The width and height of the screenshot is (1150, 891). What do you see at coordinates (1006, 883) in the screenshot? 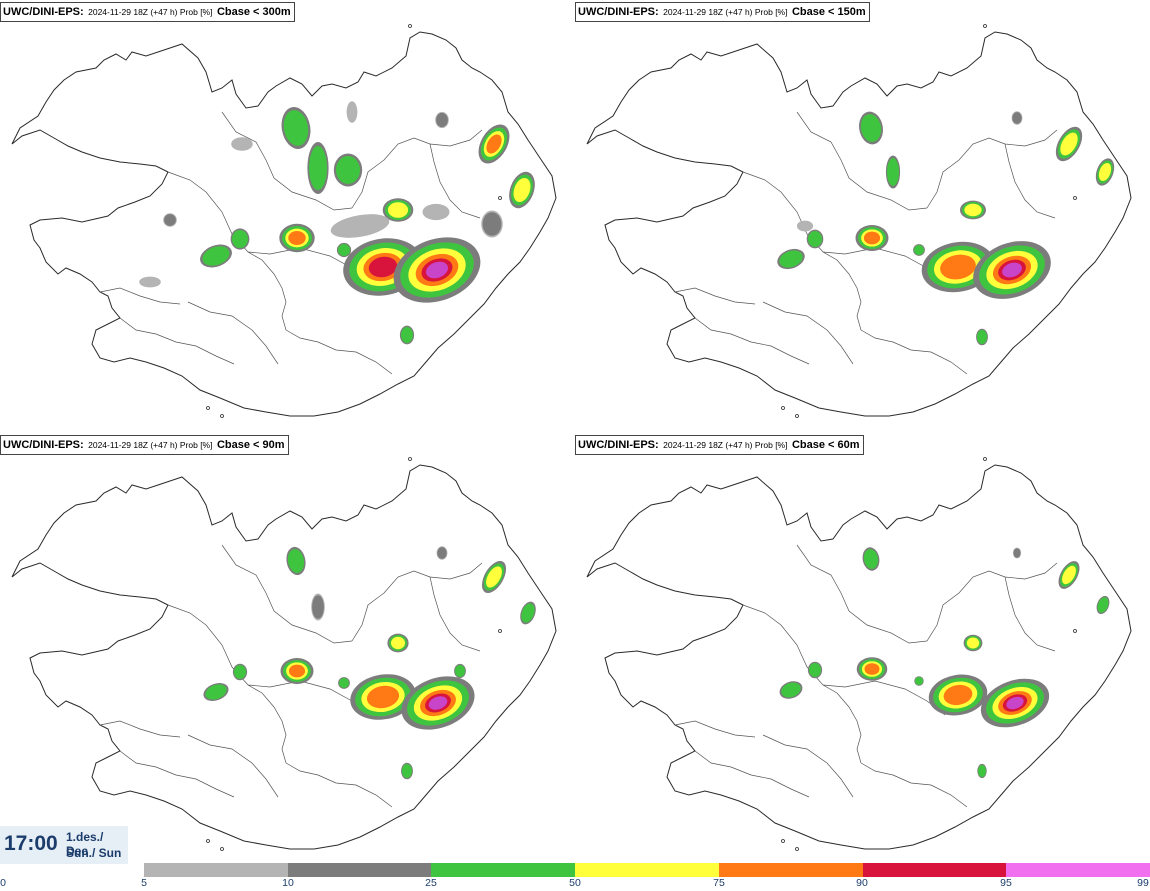
I see `legend-tick-label: 95` at bounding box center [1006, 883].